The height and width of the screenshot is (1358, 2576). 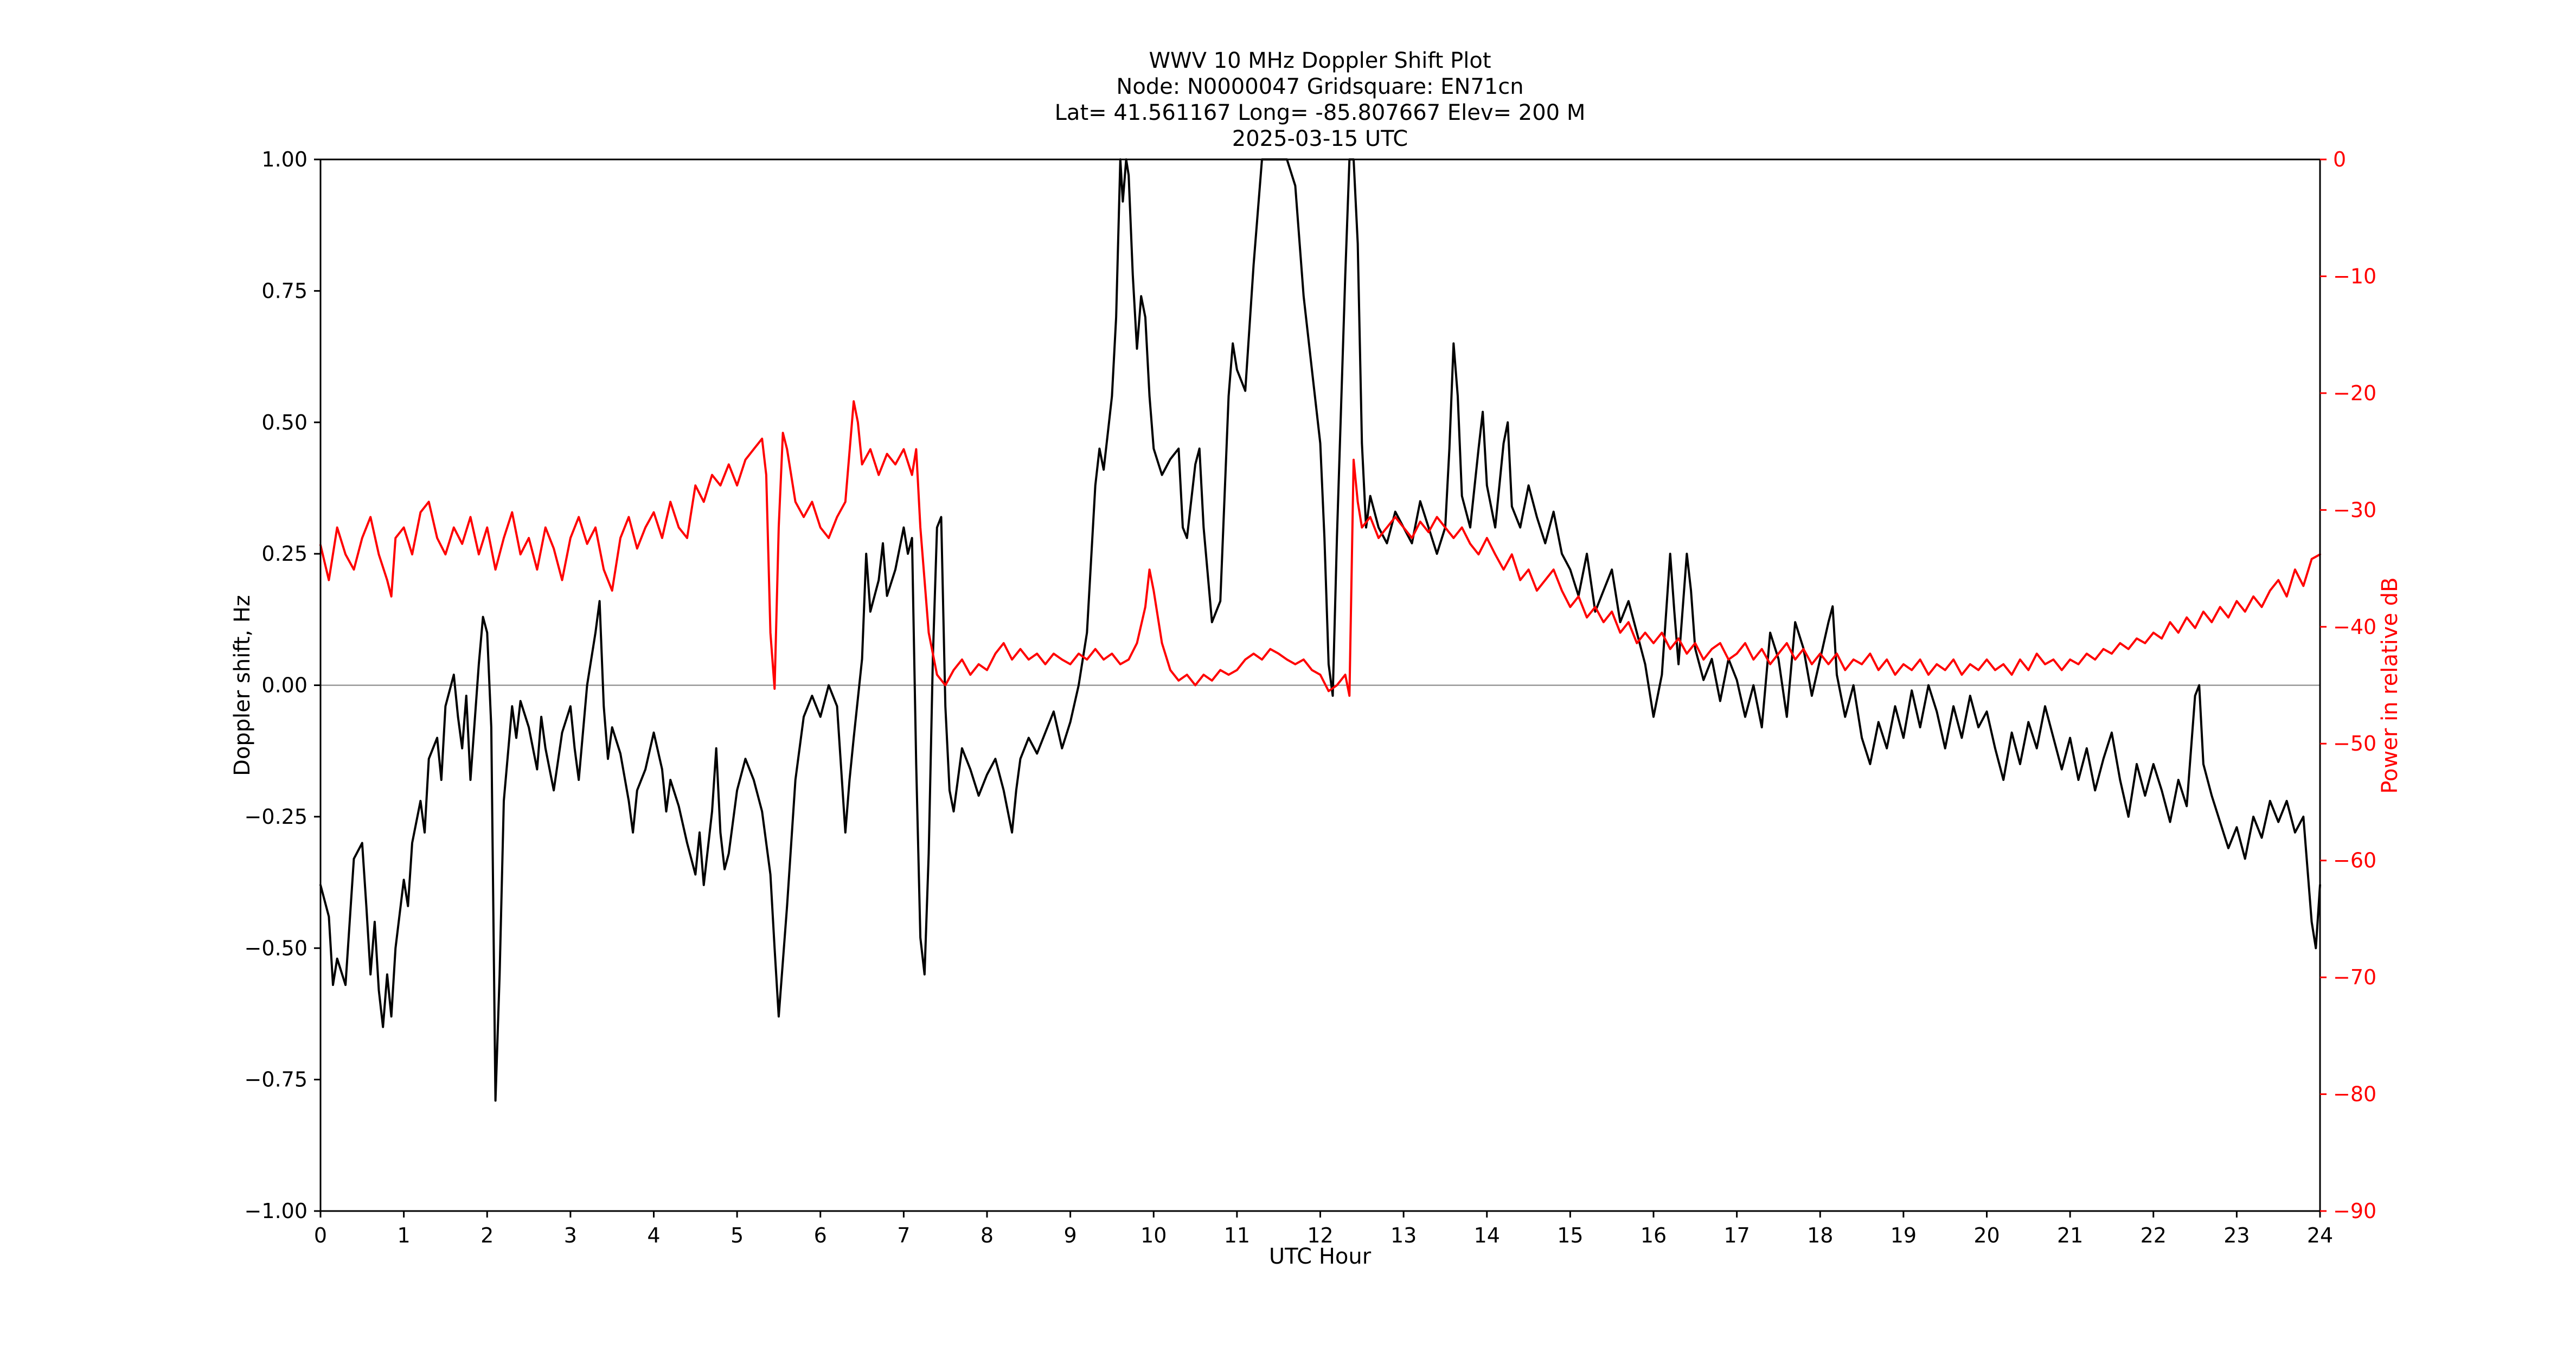 I want to click on x-tick-label: 17, so click(x=1736, y=1235).